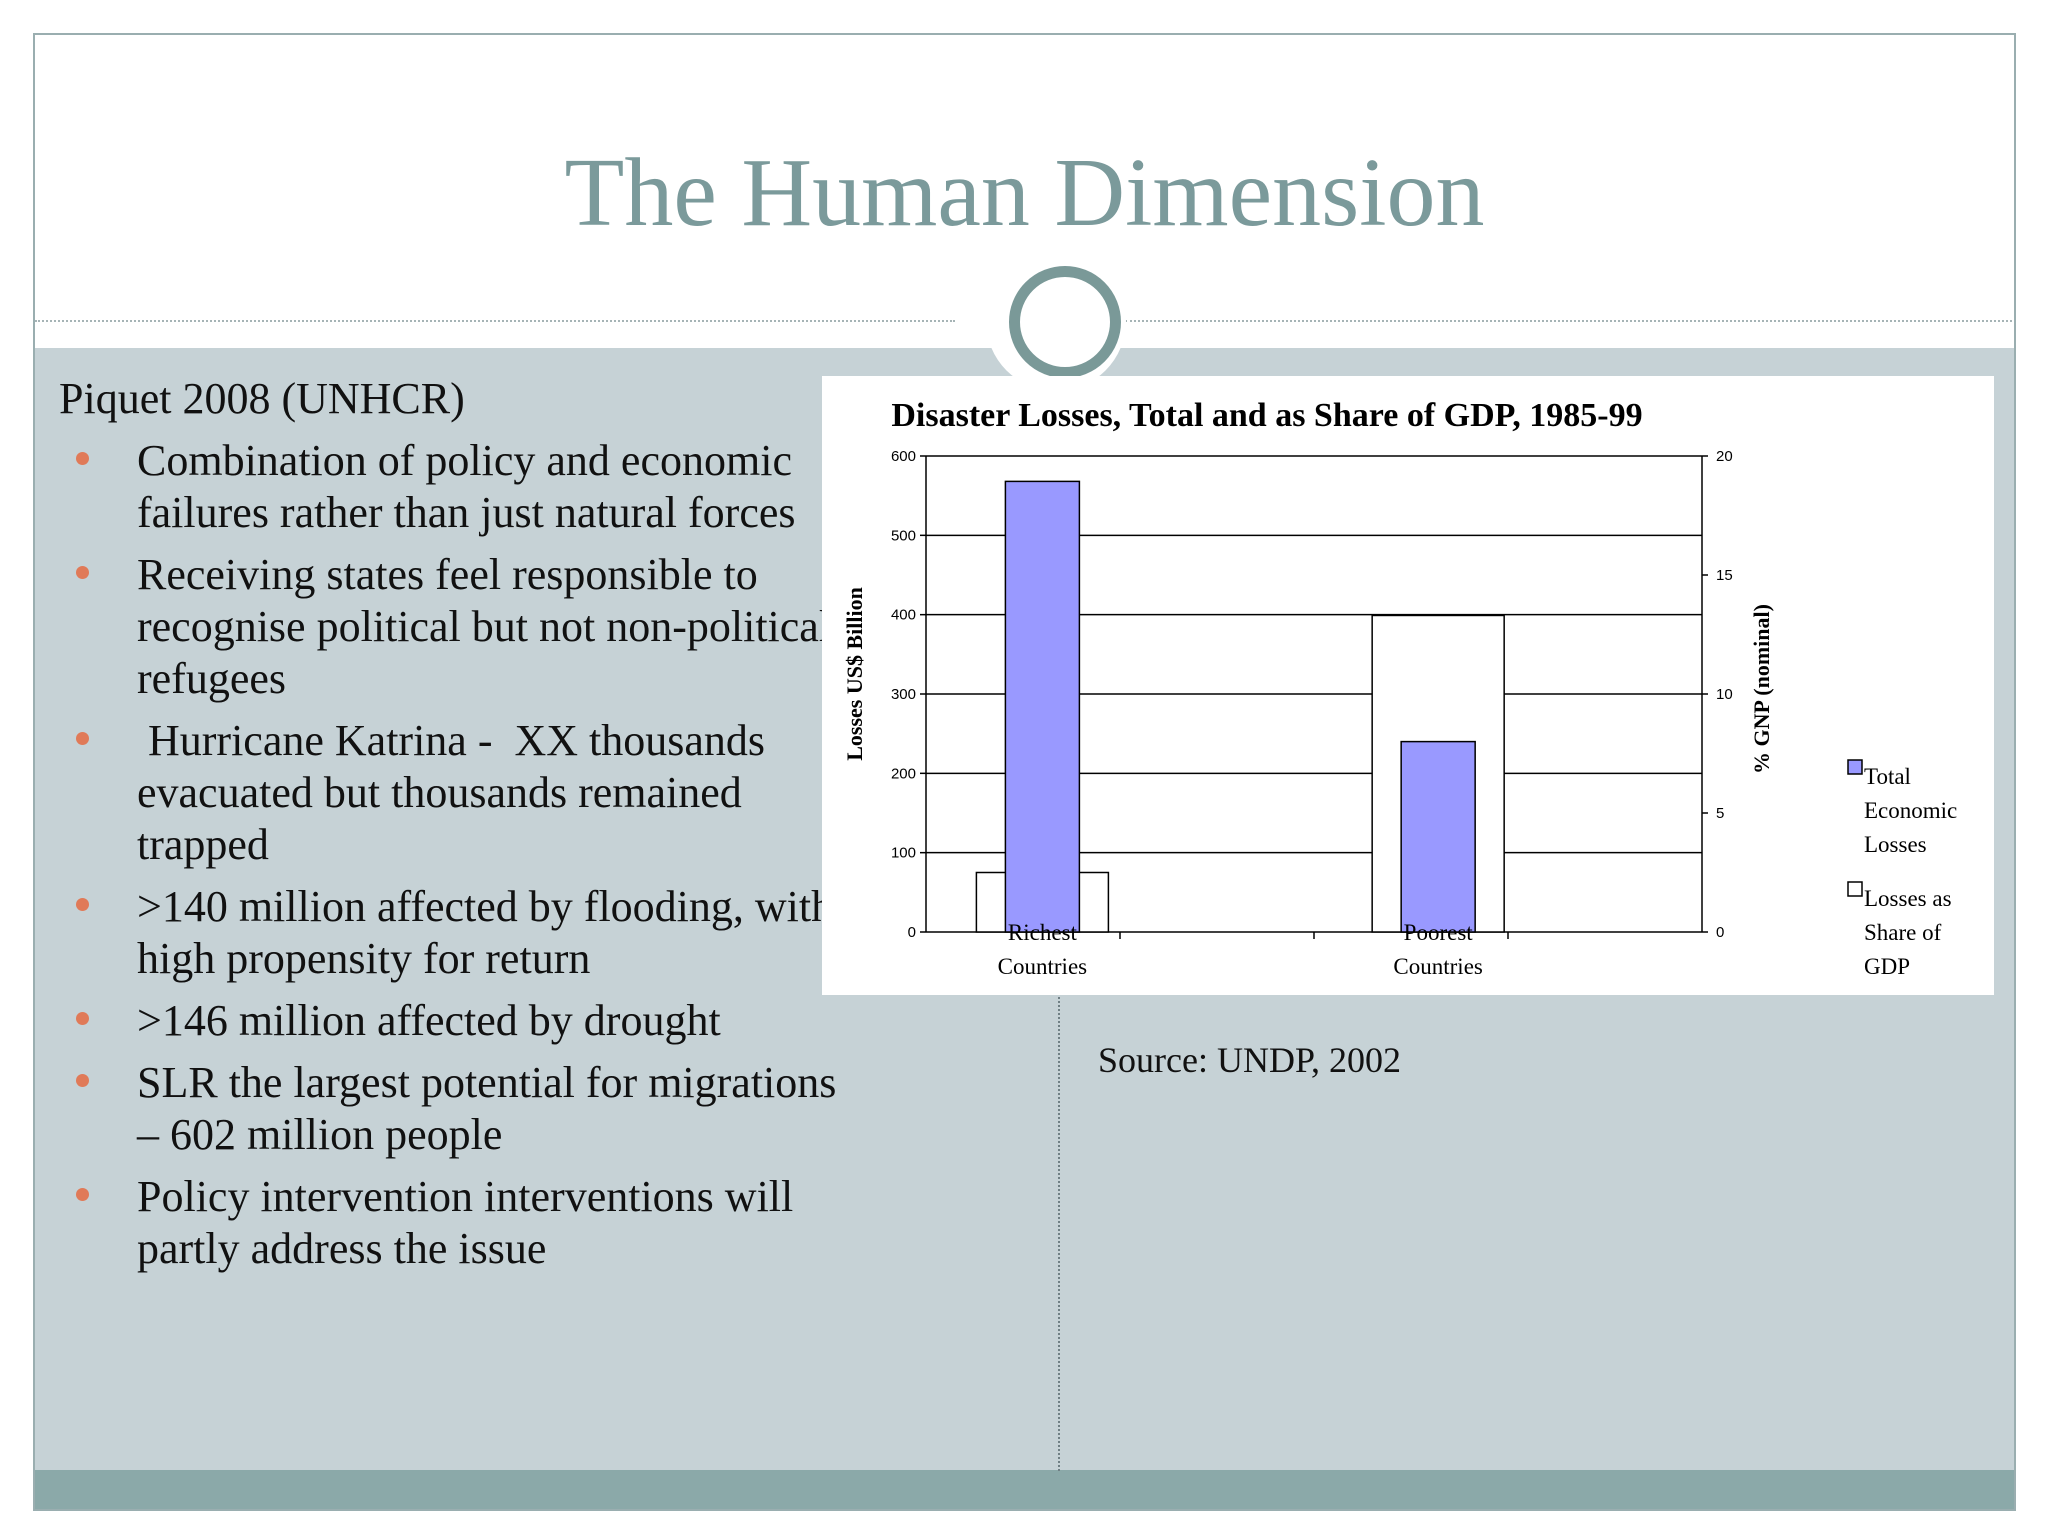  I want to click on y2-tick-label: 20, so click(1724, 456).